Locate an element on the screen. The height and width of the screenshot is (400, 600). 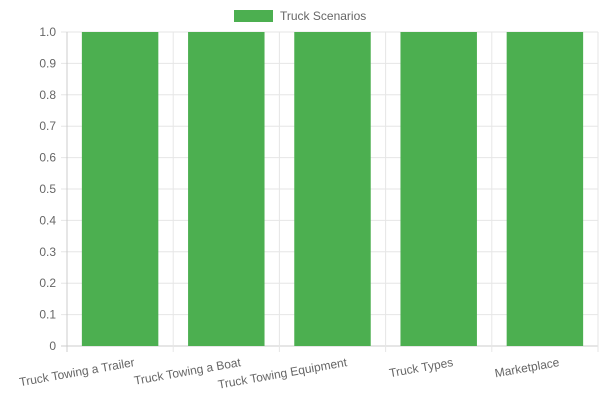
legend: Truck Scenarios is located at coordinates (300, 16).